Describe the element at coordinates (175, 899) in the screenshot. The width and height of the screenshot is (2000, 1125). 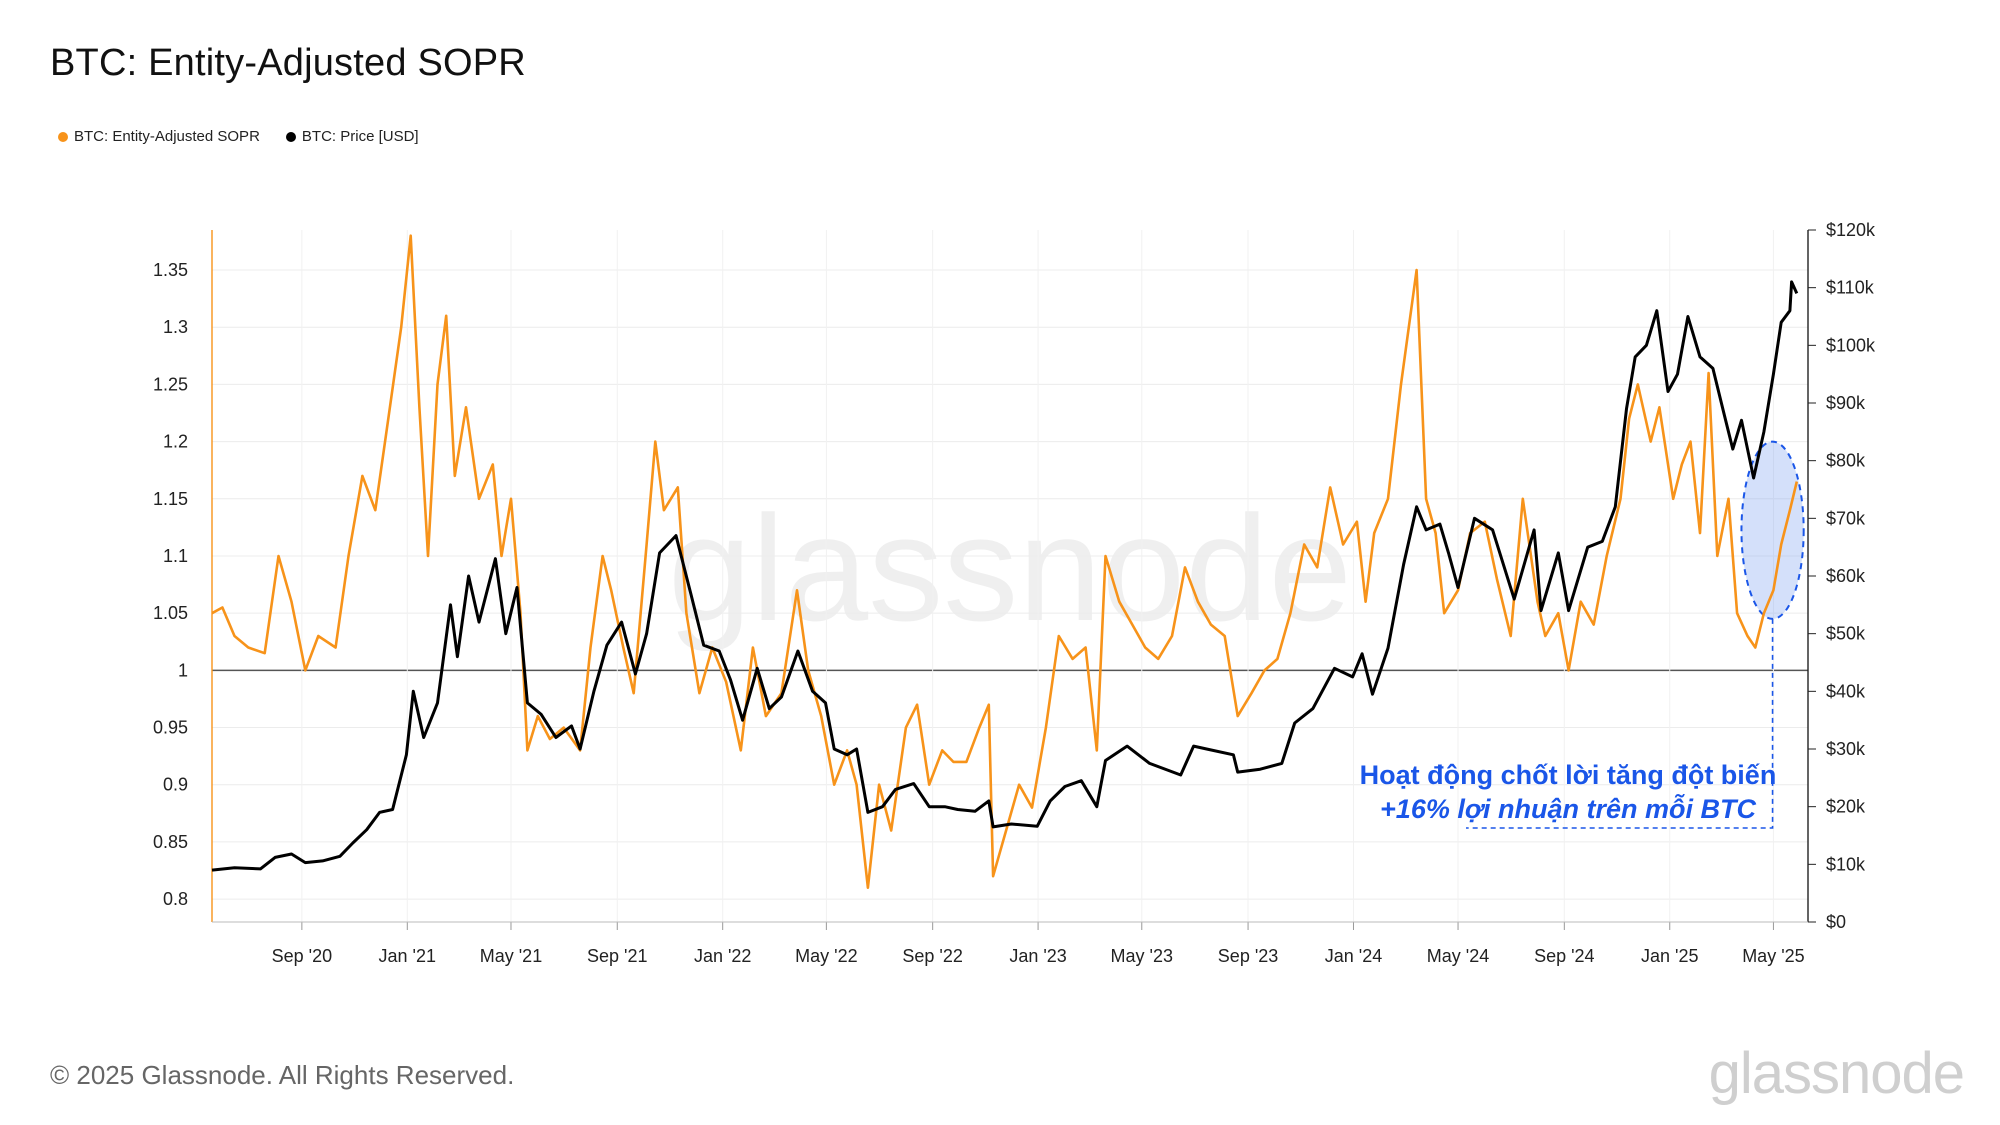
I see `y-left-tick-label: 0.8` at that location.